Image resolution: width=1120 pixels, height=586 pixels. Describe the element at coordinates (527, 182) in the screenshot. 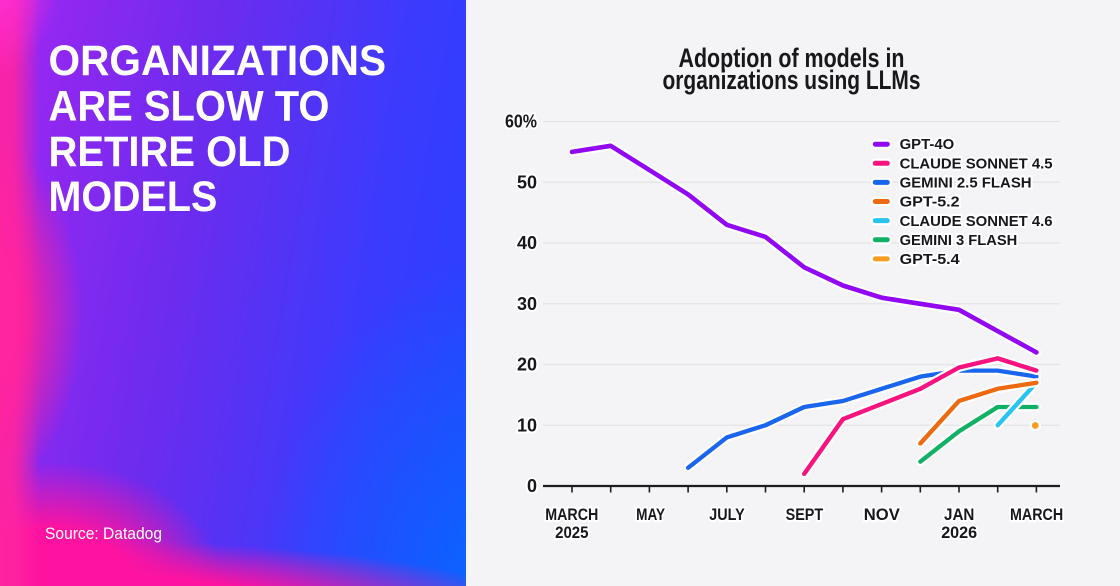

I see `svg-text: 50` at that location.